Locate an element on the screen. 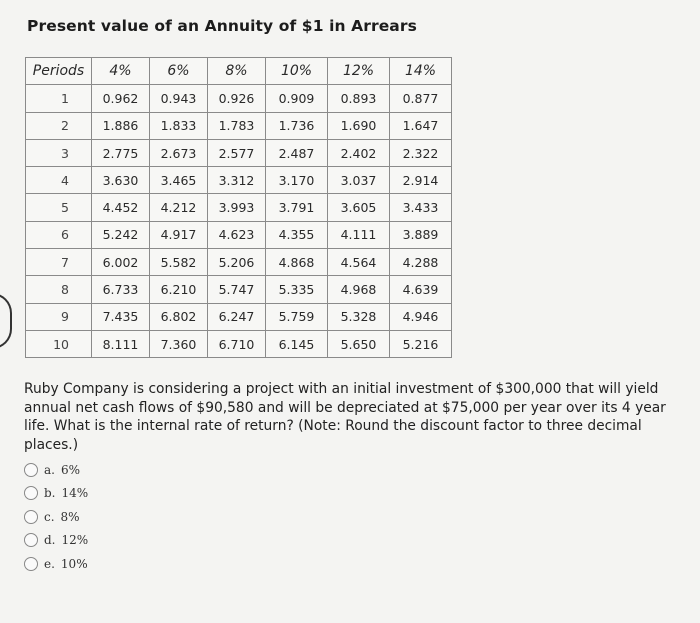 This screenshot has height=623, width=700. option-letter: b. is located at coordinates (50, 493).